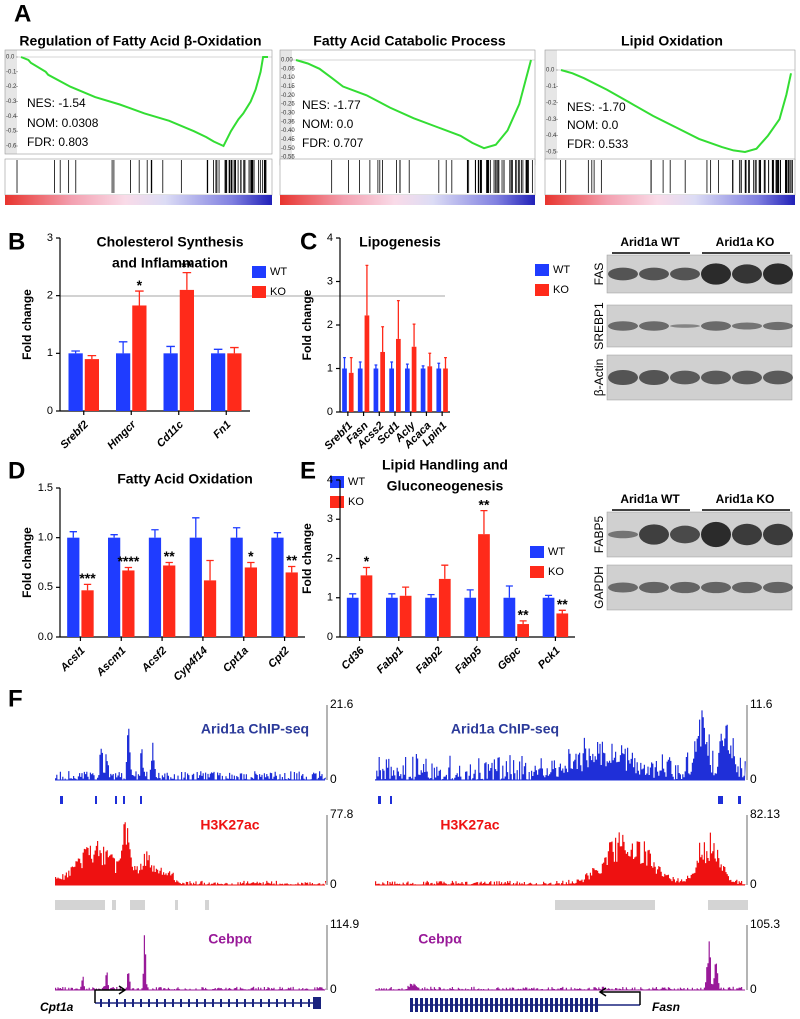 This screenshot has height=1019, width=800. What do you see at coordinates (331, 105) in the screenshot?
I see `annotation: NES: -1.77` at bounding box center [331, 105].